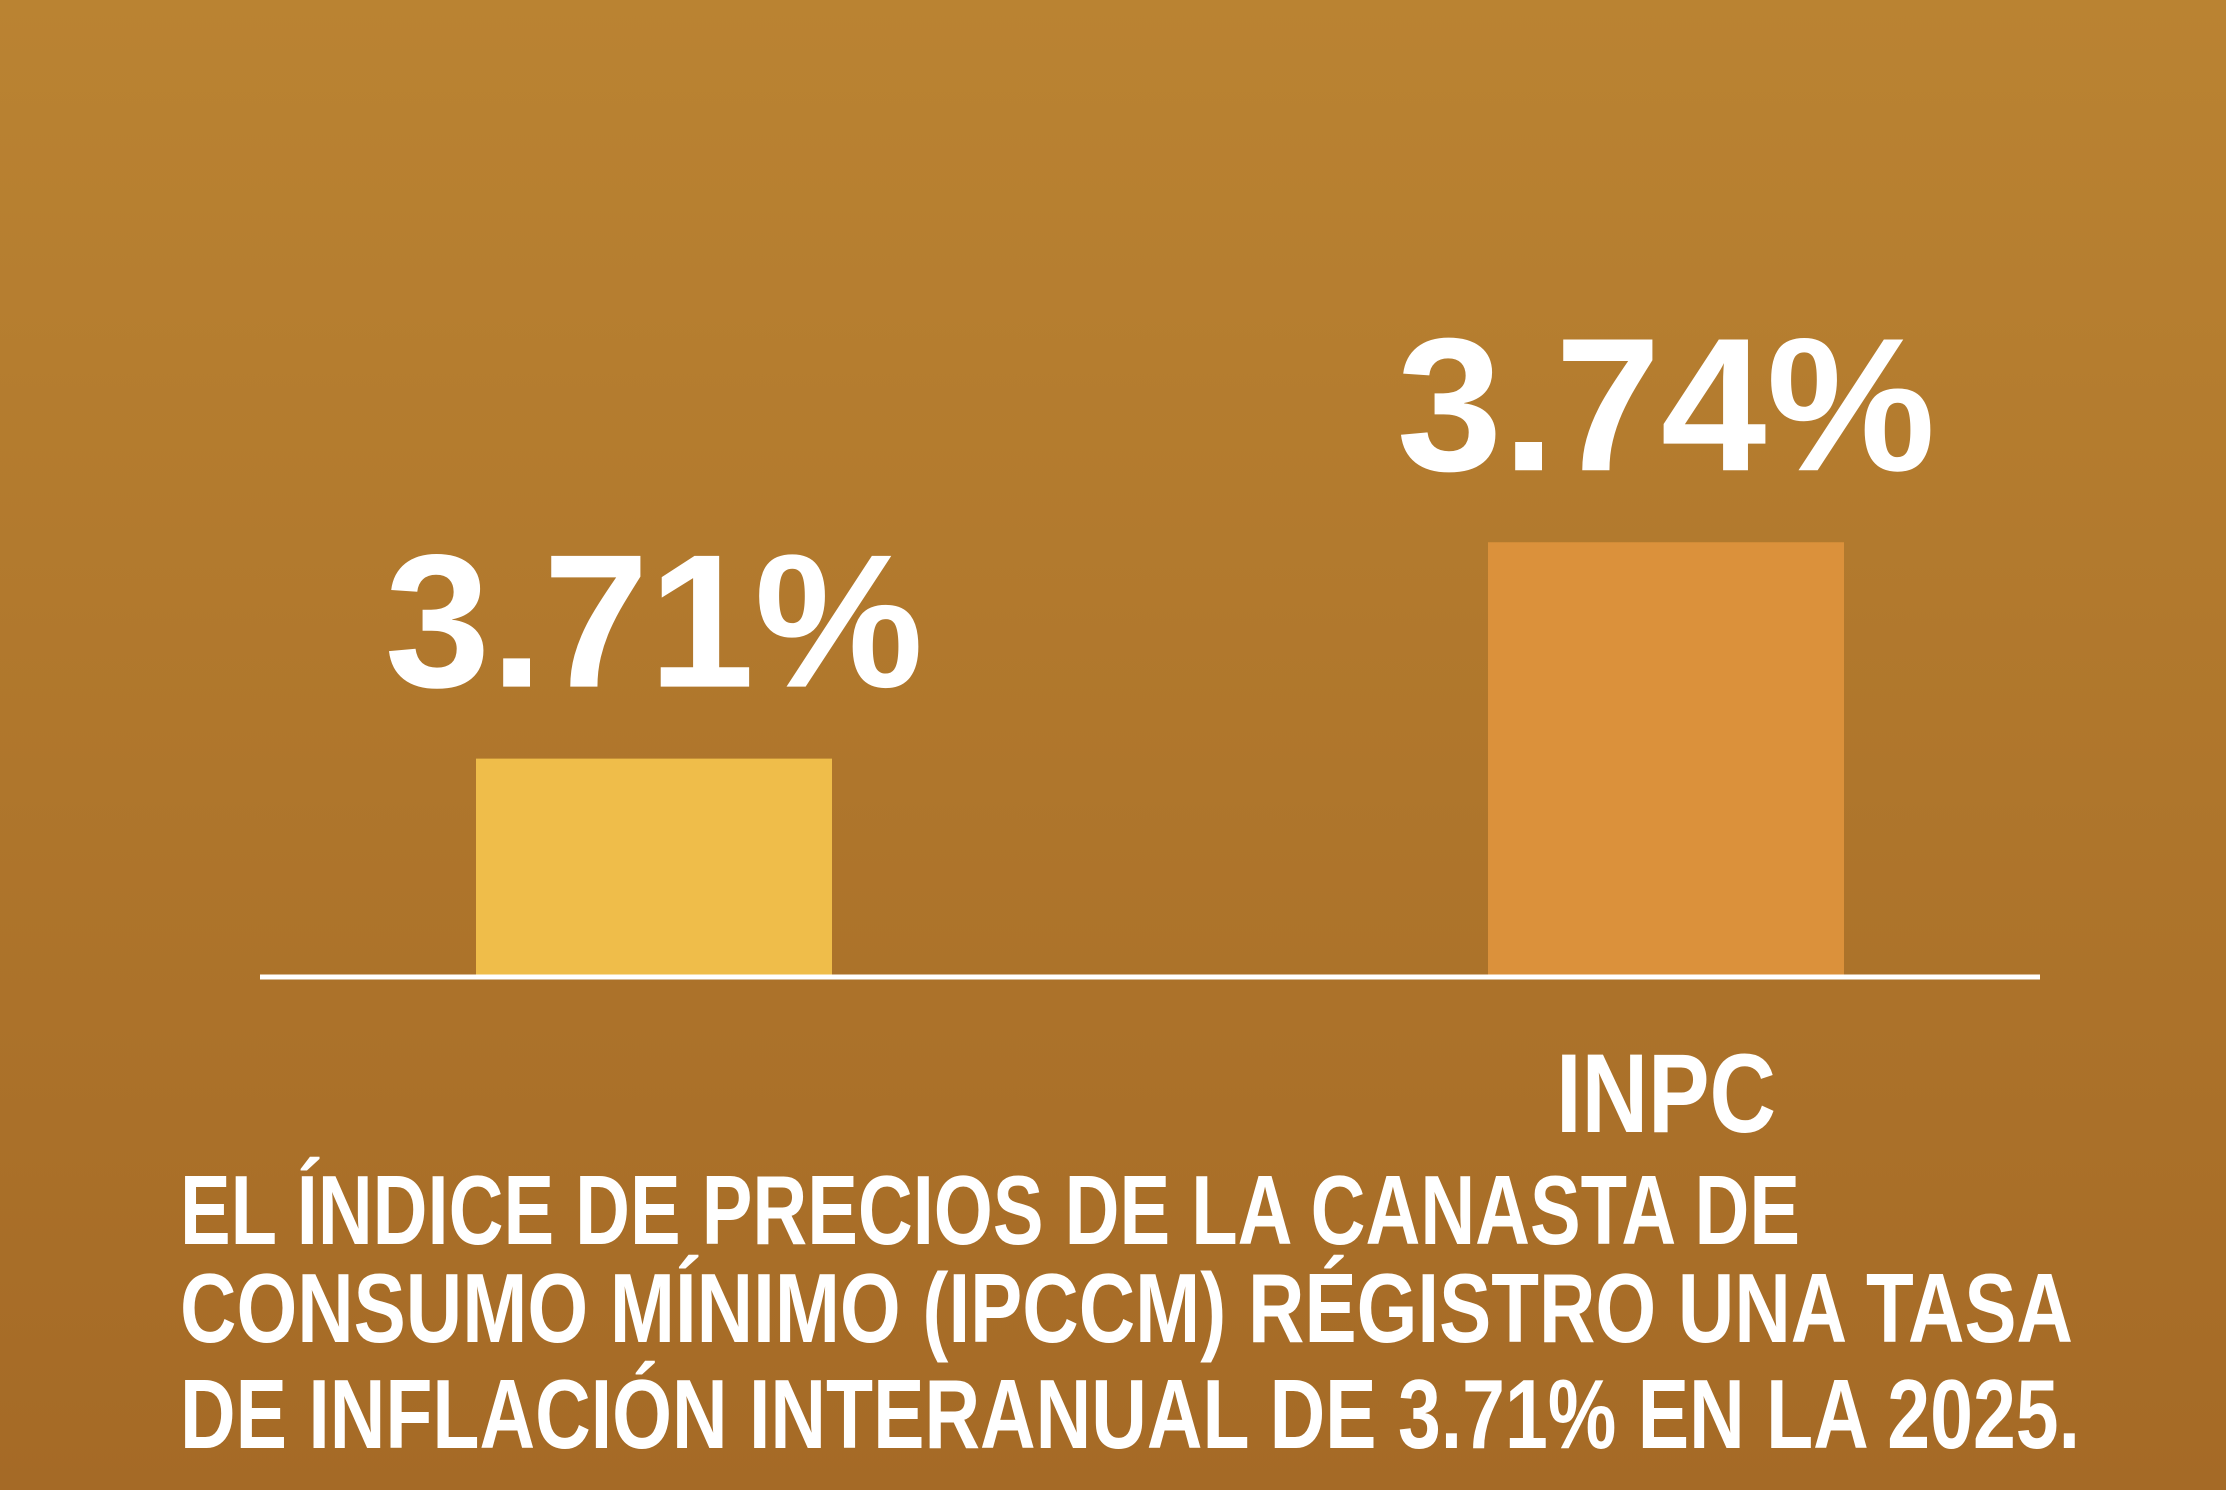 The width and height of the screenshot is (2226, 1490). Describe the element at coordinates (1666, 1093) in the screenshot. I see `category-label: INPC` at that location.